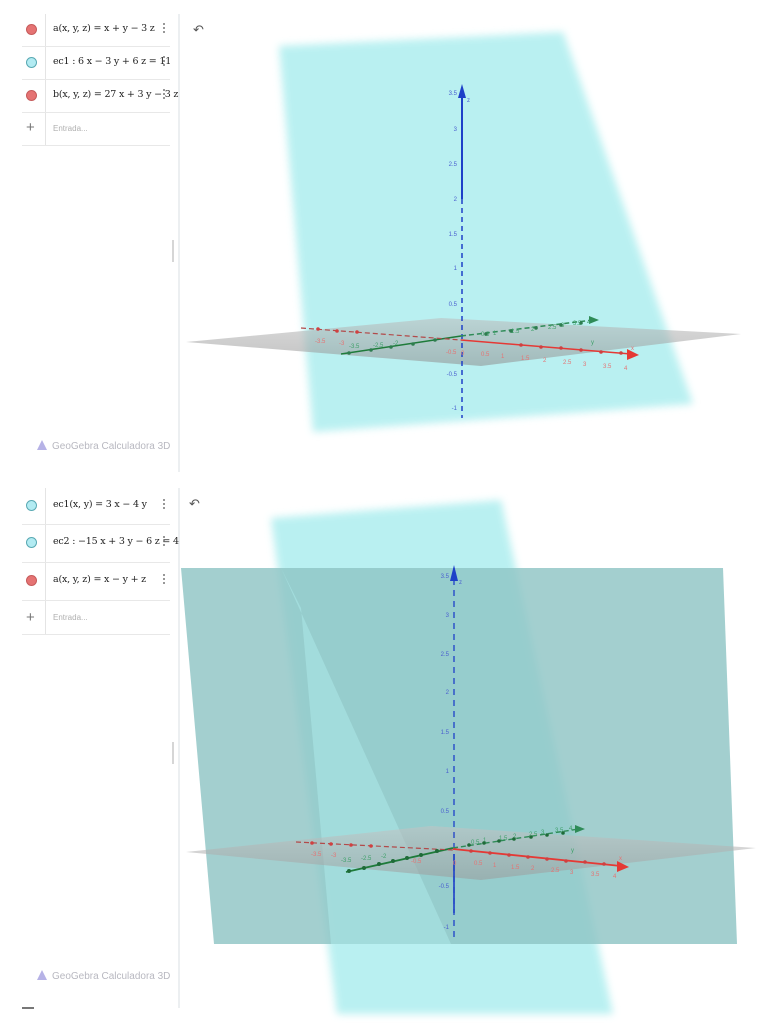  I want to click on expression-text: ec1 : 6 x − 3 y + 6 z = 11, so click(112, 61).